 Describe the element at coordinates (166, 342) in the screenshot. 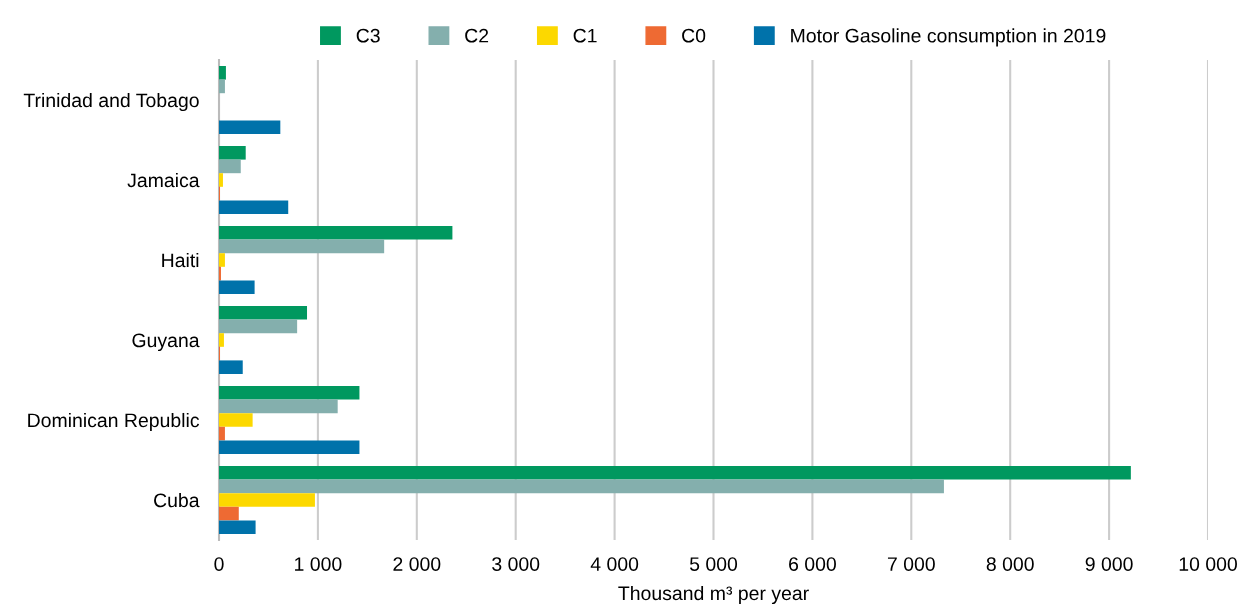

I see `y-tick-label: Guyana` at that location.